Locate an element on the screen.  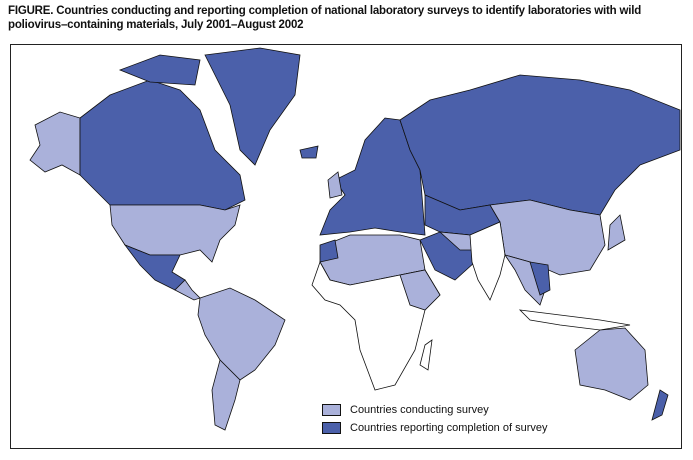
legend-swatch-conducting is located at coordinates (331, 410).